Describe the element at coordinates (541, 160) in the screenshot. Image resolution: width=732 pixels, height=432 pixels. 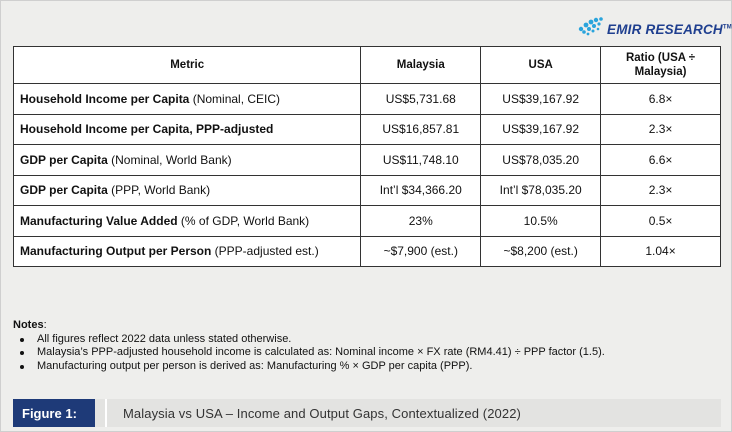
I see `usa-value: US$78,035.20` at that location.